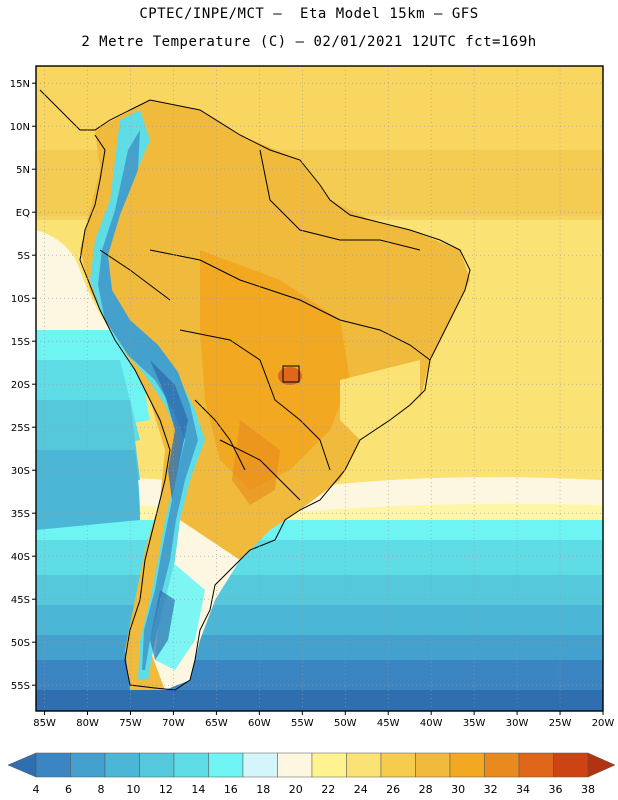 This screenshot has width=618, height=800. Describe the element at coordinates (20, 127) in the screenshot. I see `lat-label: 10N` at that location.